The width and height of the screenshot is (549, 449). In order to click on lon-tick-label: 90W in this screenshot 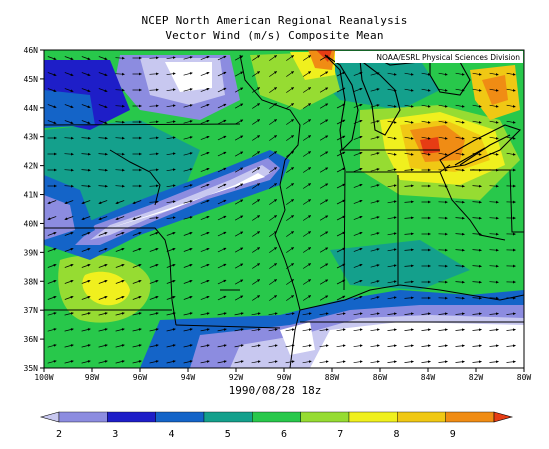, I will do `click(284, 377)`.